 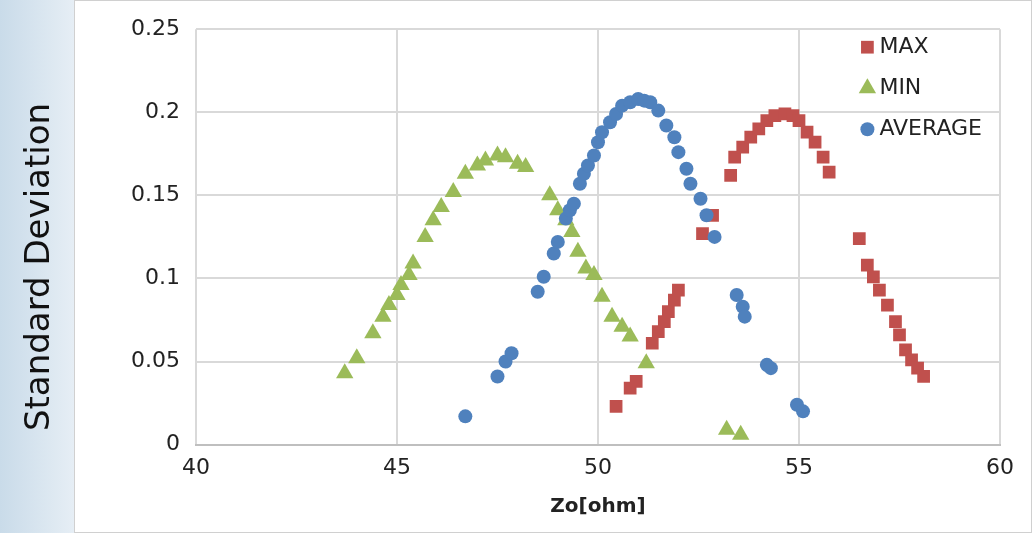 I want to click on y-tick-label: 0.2, so click(x=162, y=110).